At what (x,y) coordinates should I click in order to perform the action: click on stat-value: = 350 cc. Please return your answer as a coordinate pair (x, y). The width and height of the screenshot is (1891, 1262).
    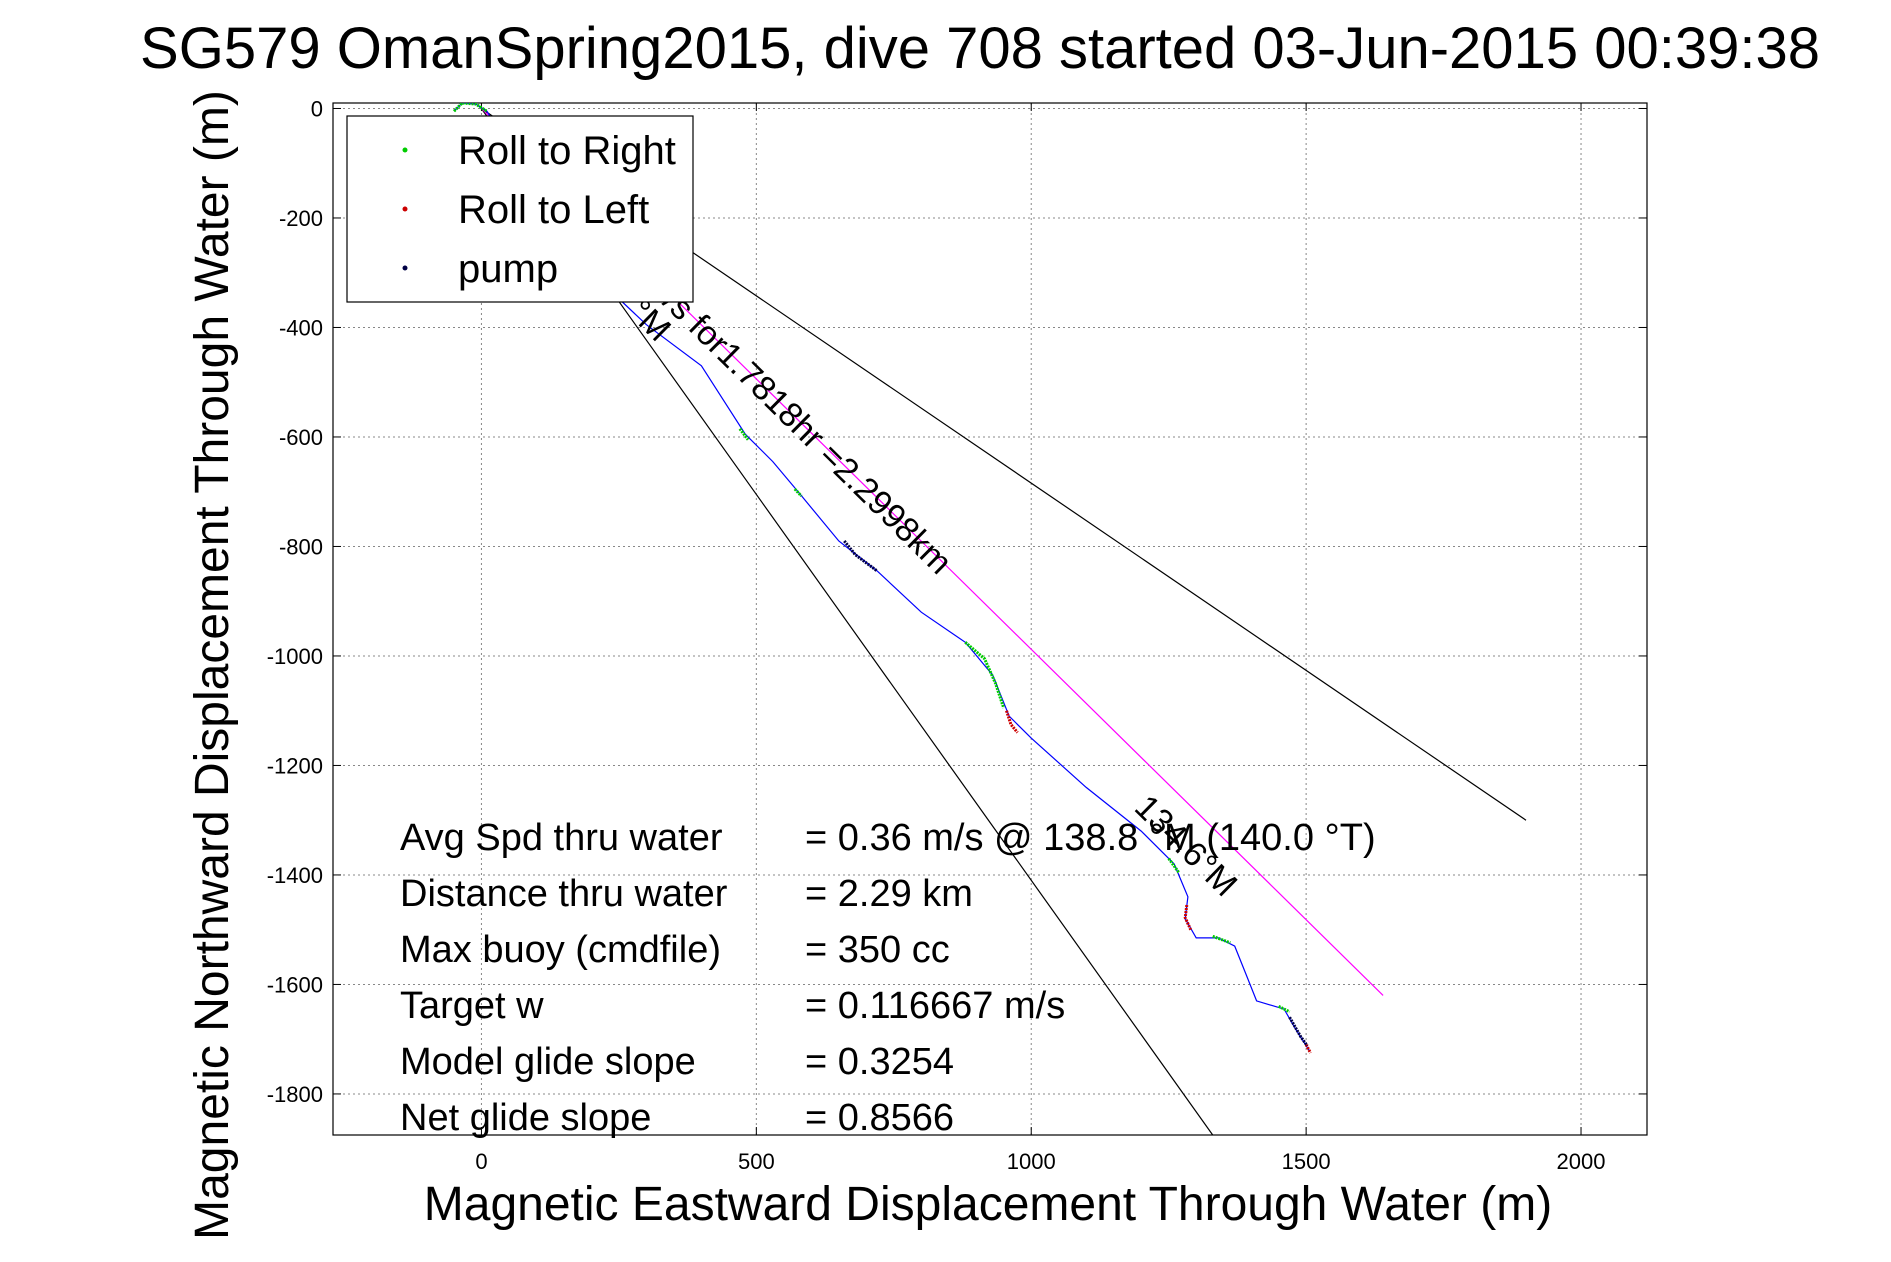
    Looking at the image, I should click on (877, 950).